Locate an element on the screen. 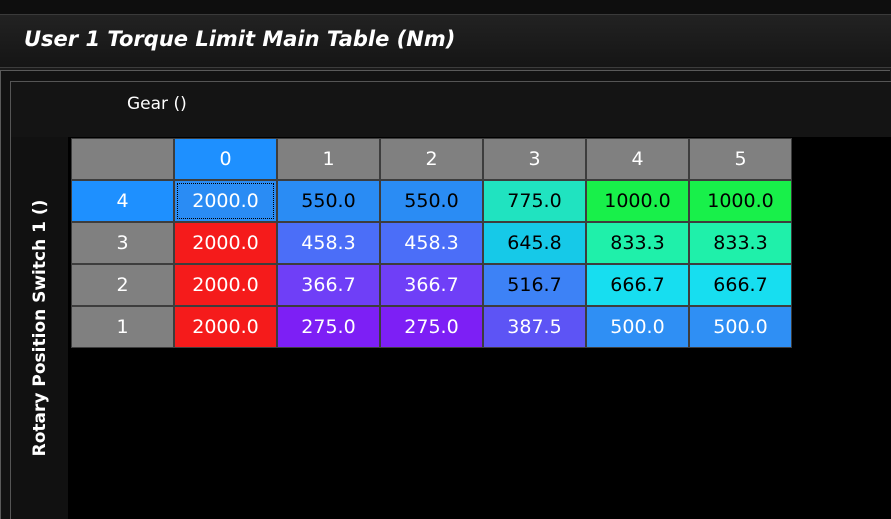  table-cell: 516.7 is located at coordinates (534, 285).